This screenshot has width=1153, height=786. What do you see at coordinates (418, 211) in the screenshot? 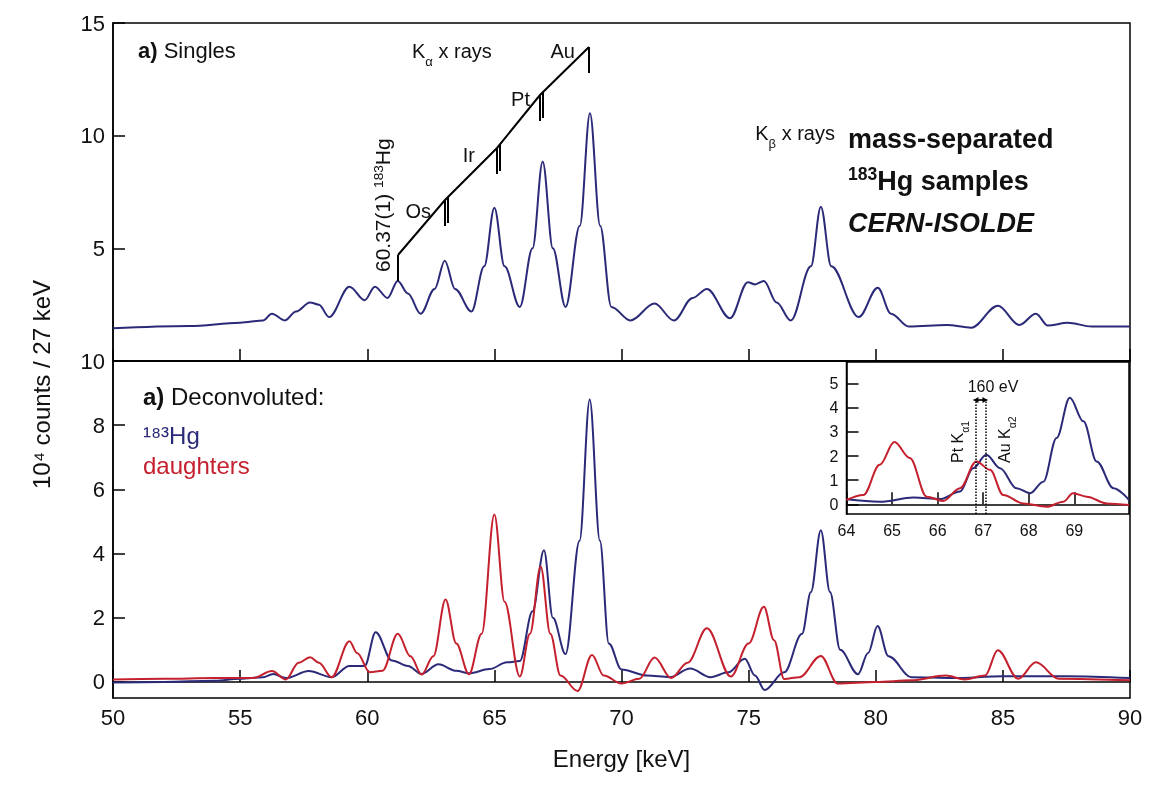
I see `annotation: Os` at bounding box center [418, 211].